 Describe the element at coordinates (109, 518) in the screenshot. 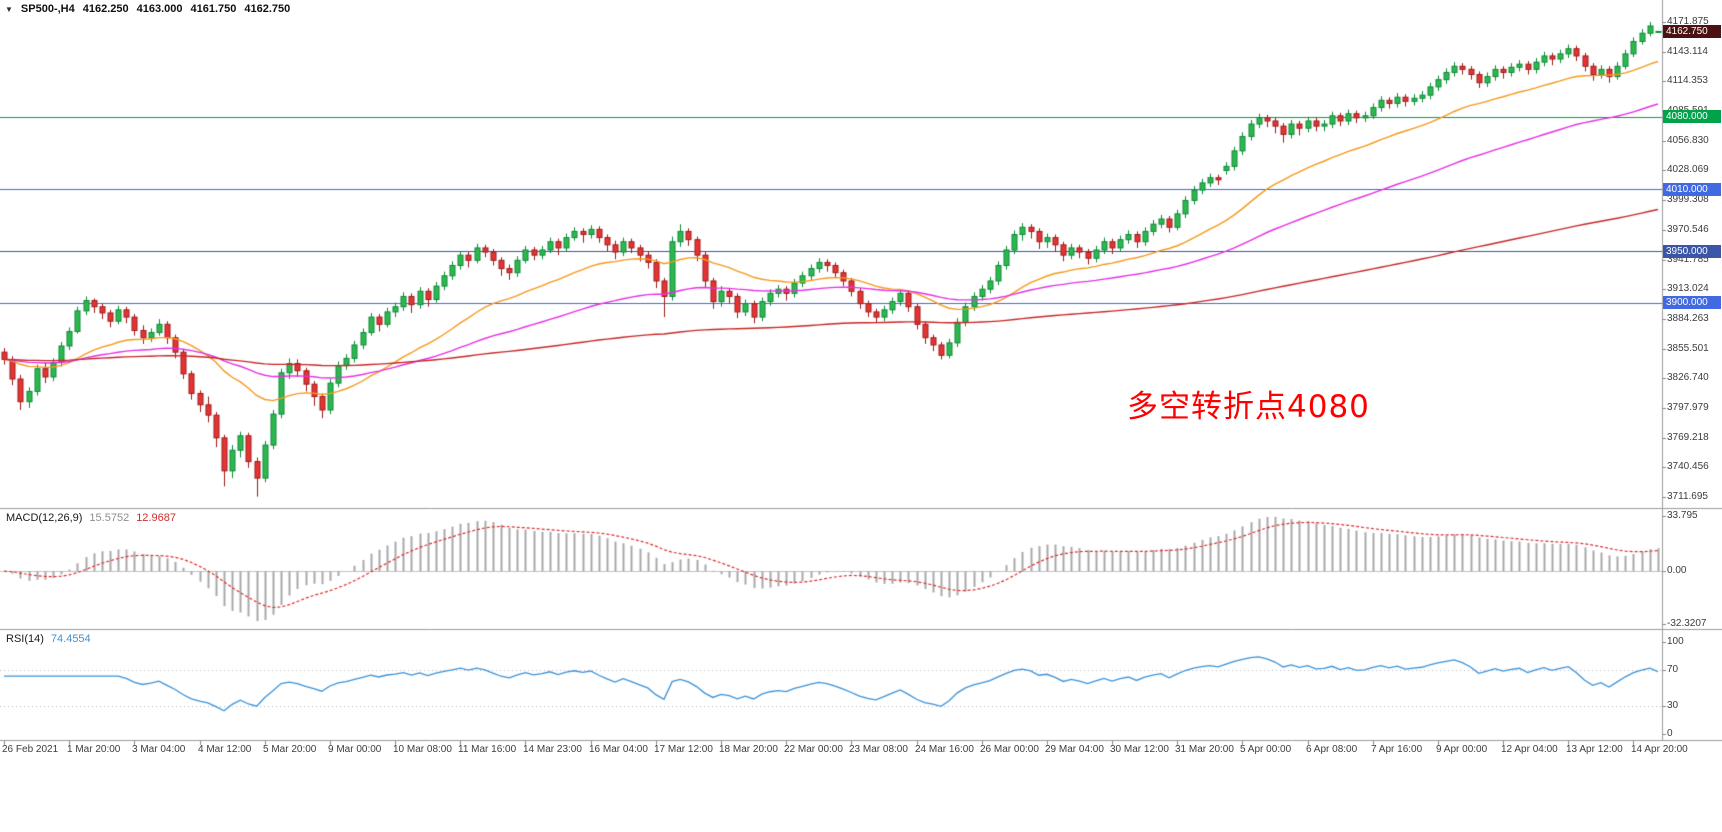

I see `macd-main-value: 15.5752` at that location.